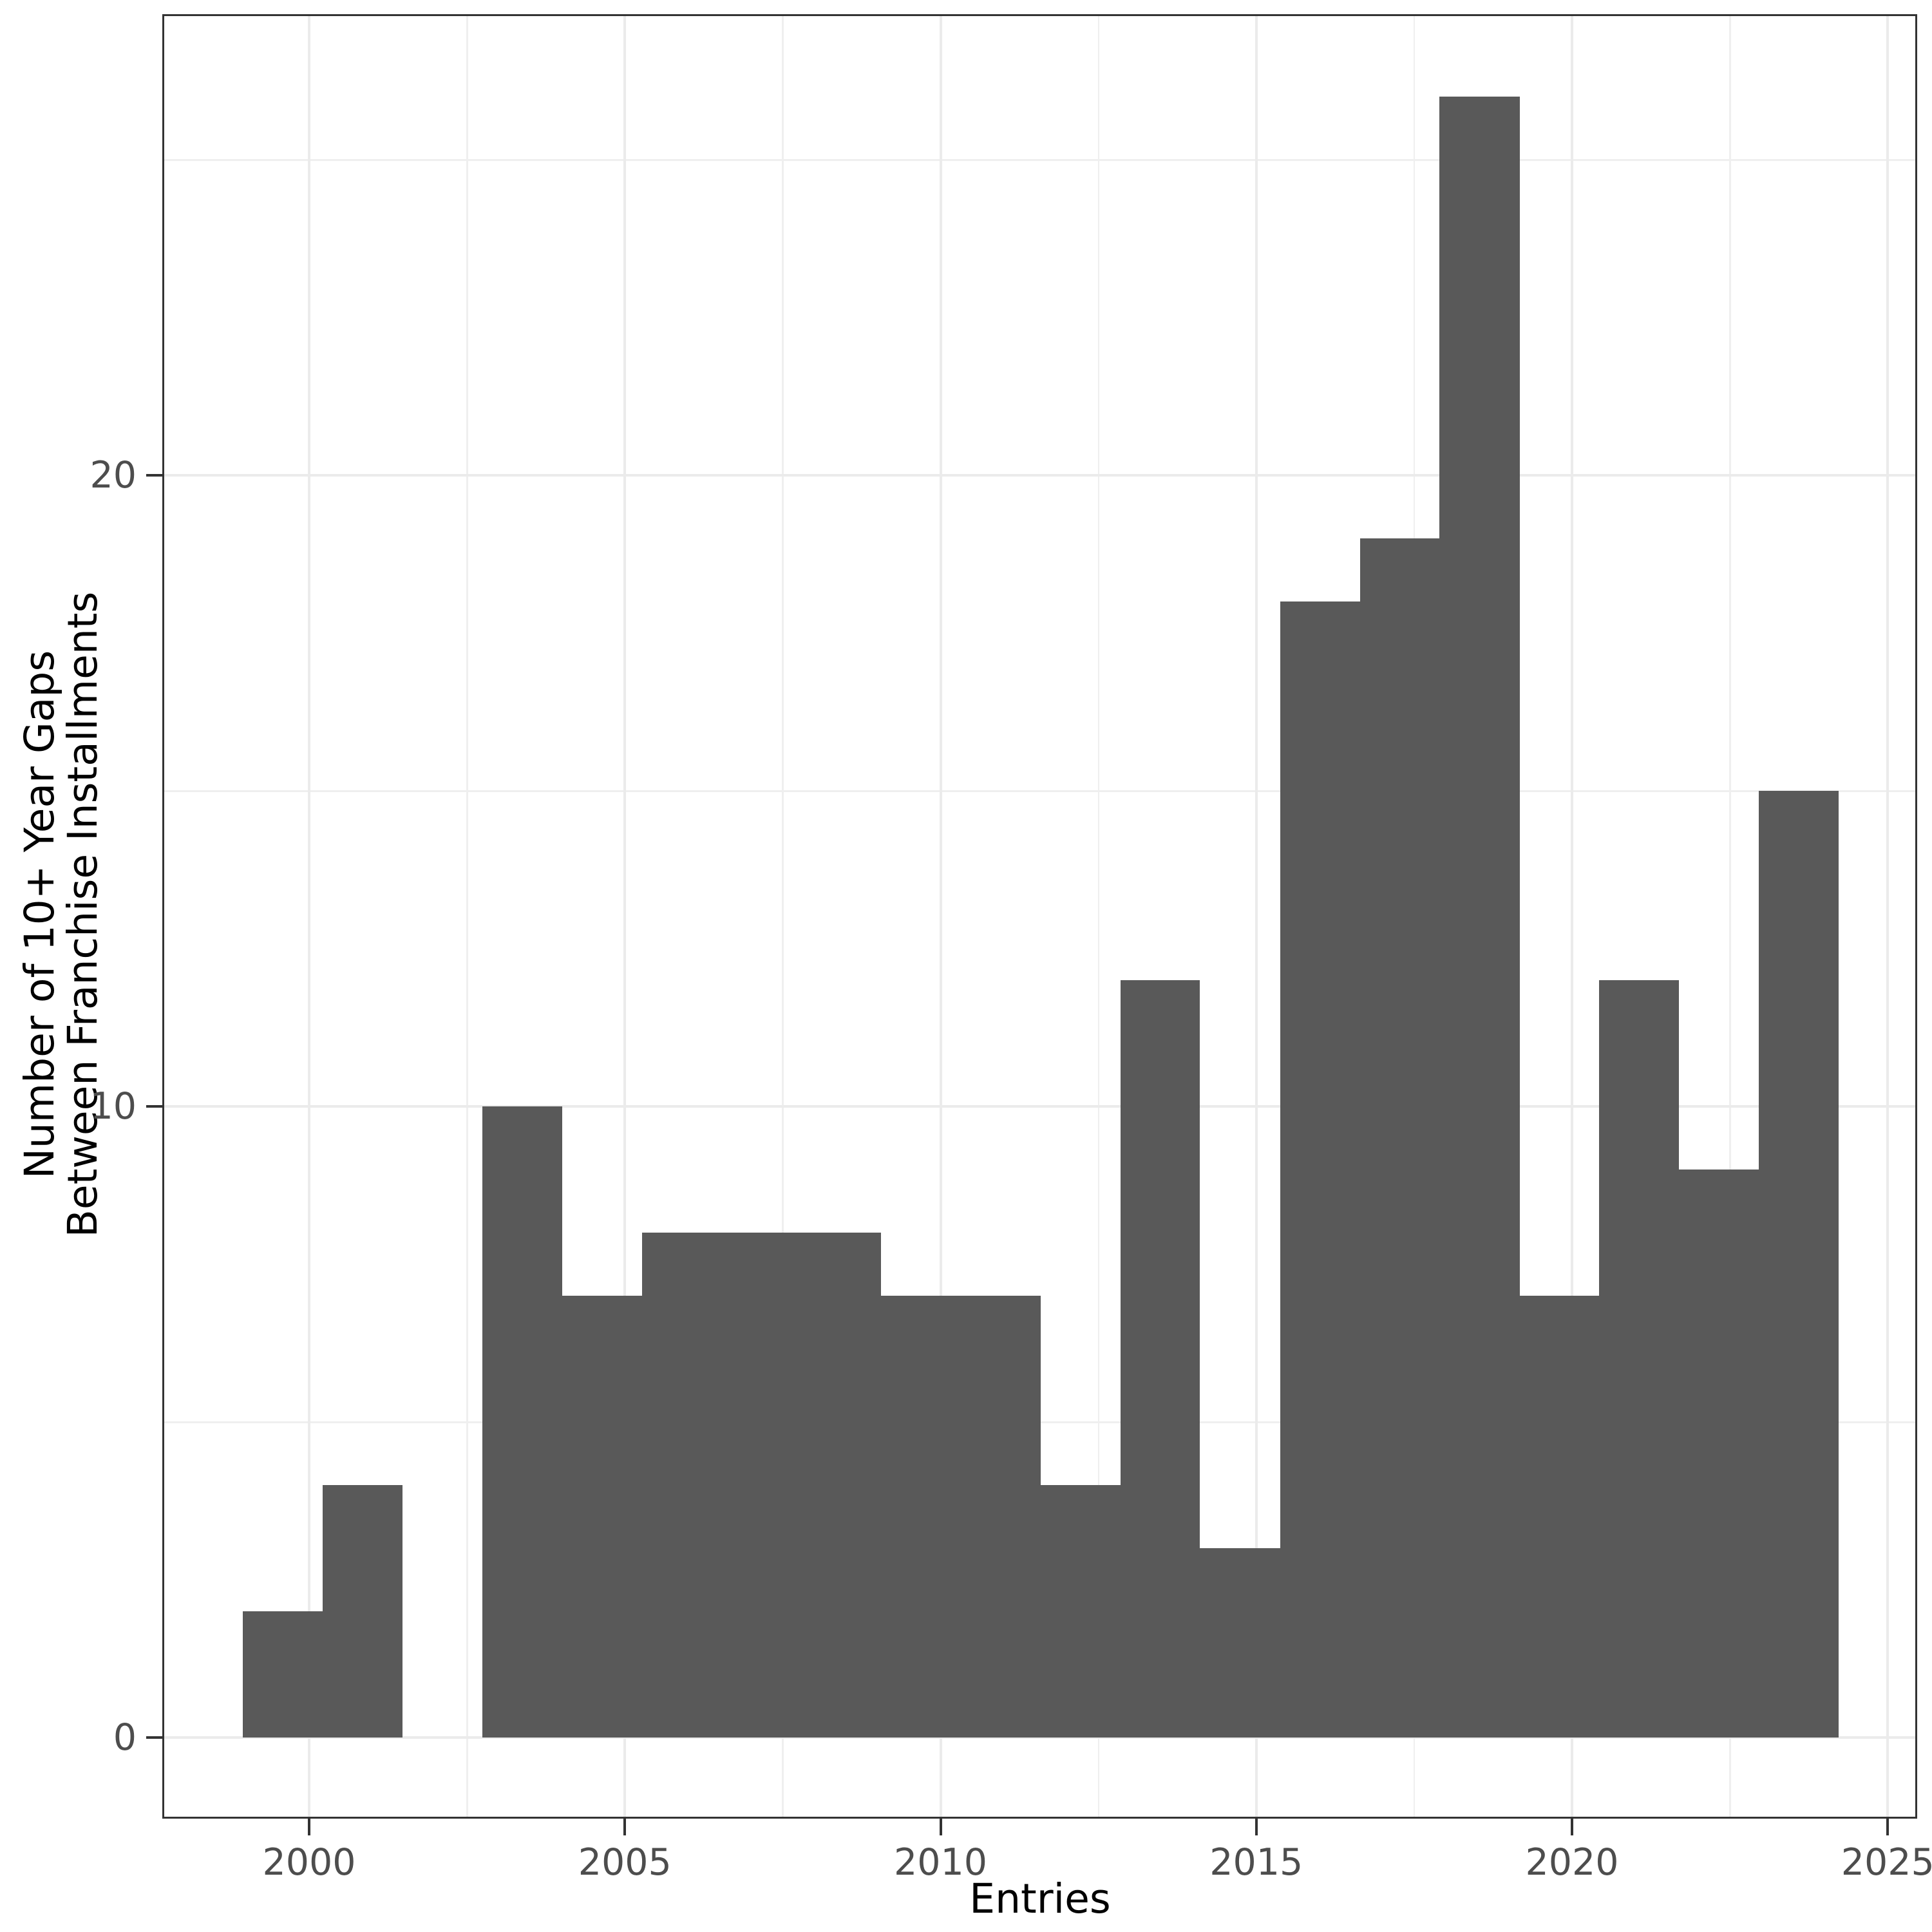 This screenshot has width=1932, height=1932. Describe the element at coordinates (1886, 1863) in the screenshot. I see `x-tick-label: 2025` at that location.